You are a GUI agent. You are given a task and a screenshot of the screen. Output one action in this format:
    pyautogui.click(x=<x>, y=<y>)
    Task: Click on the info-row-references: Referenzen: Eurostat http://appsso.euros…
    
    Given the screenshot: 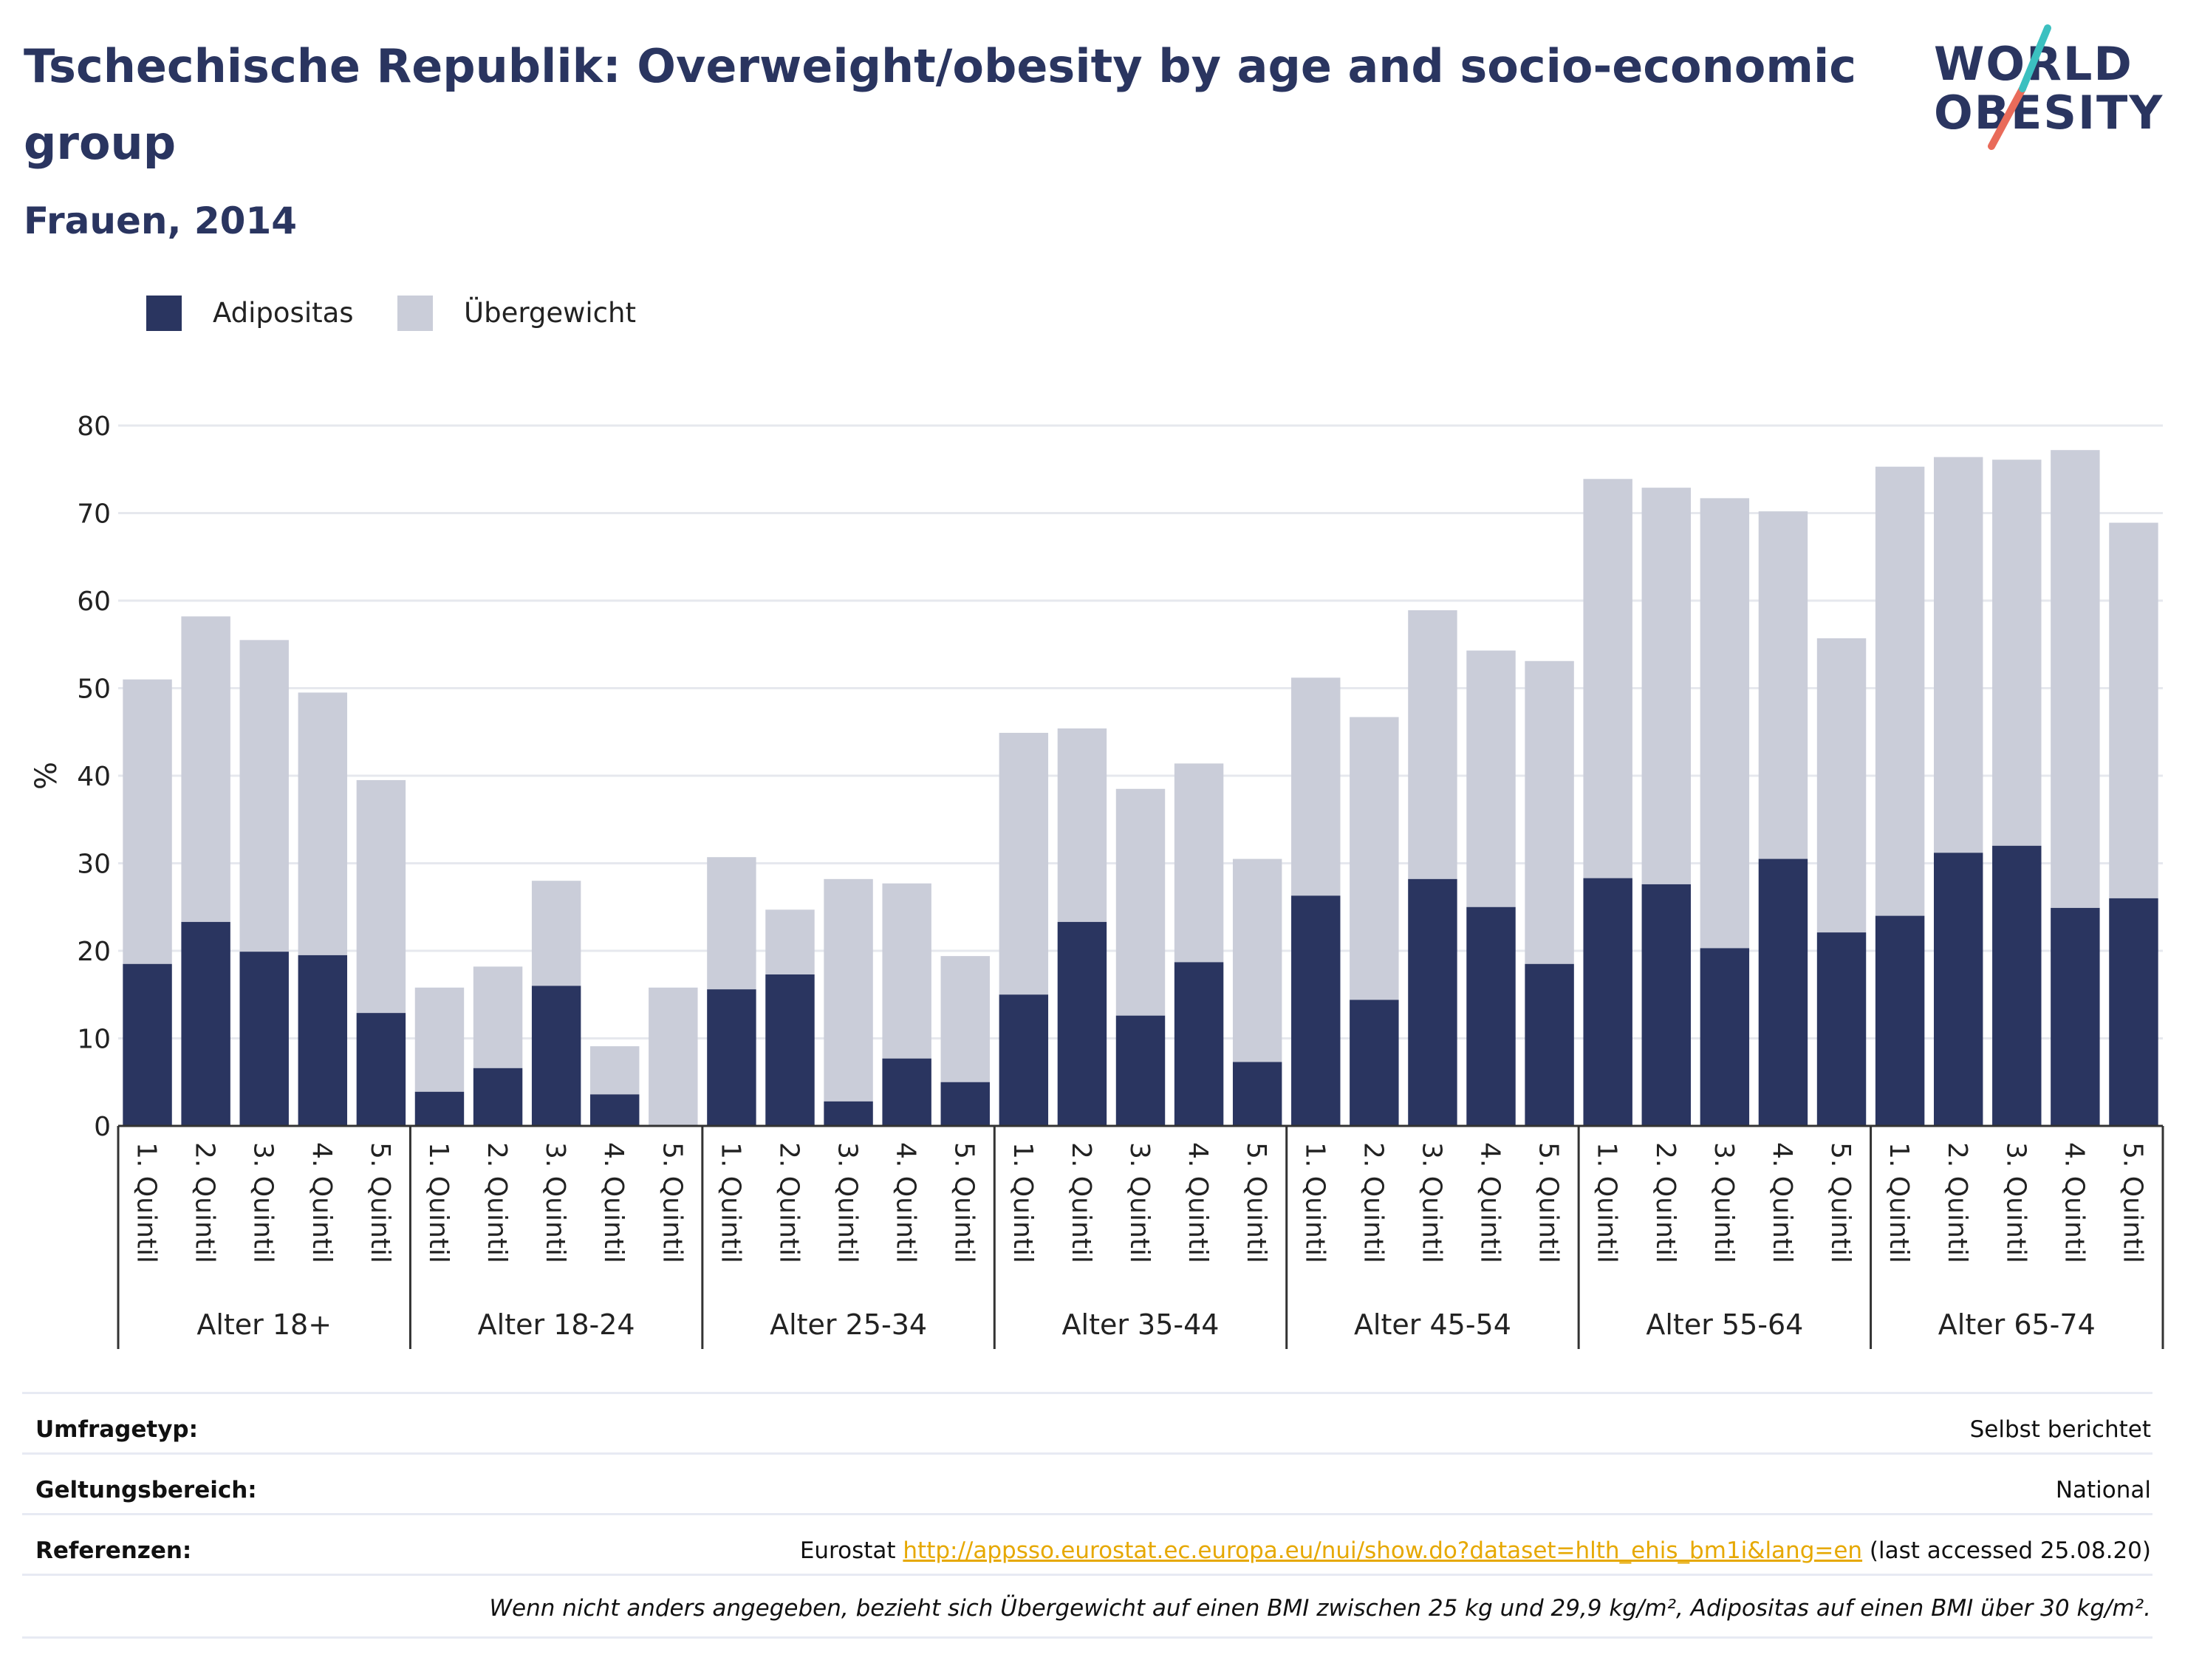 What is the action you would take?
    pyautogui.click(x=1087, y=1543)
    